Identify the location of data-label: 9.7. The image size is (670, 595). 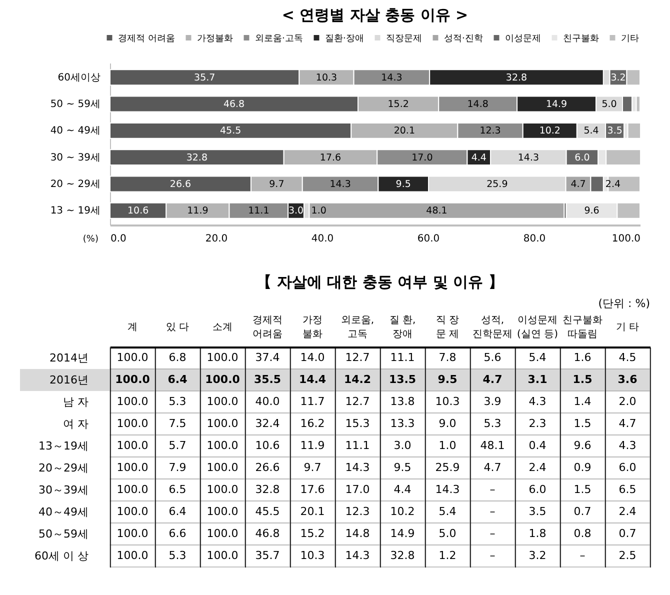
(276, 184).